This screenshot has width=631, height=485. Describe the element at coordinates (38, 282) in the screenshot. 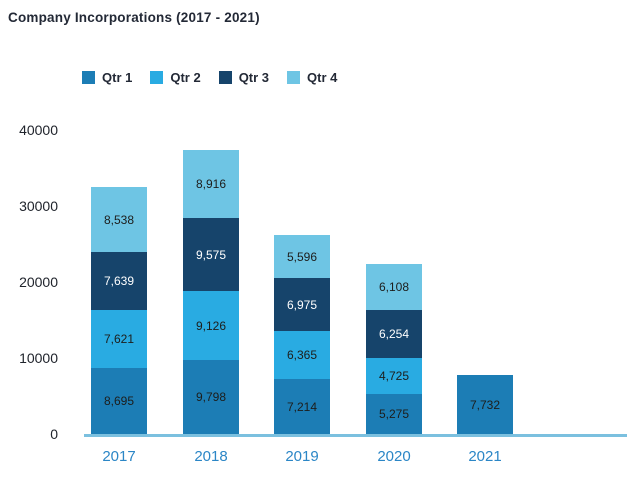

I see `y-tick-label: 20000` at that location.